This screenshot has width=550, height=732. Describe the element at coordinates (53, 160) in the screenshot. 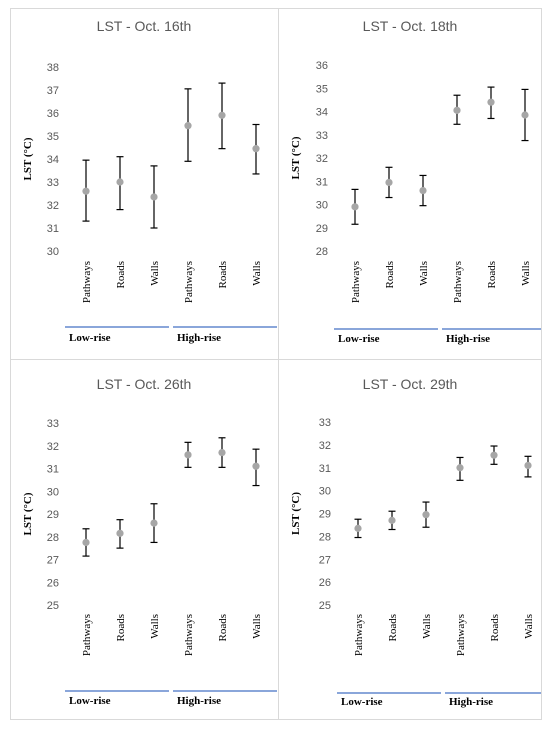

I see `y-tick-label: 34` at that location.